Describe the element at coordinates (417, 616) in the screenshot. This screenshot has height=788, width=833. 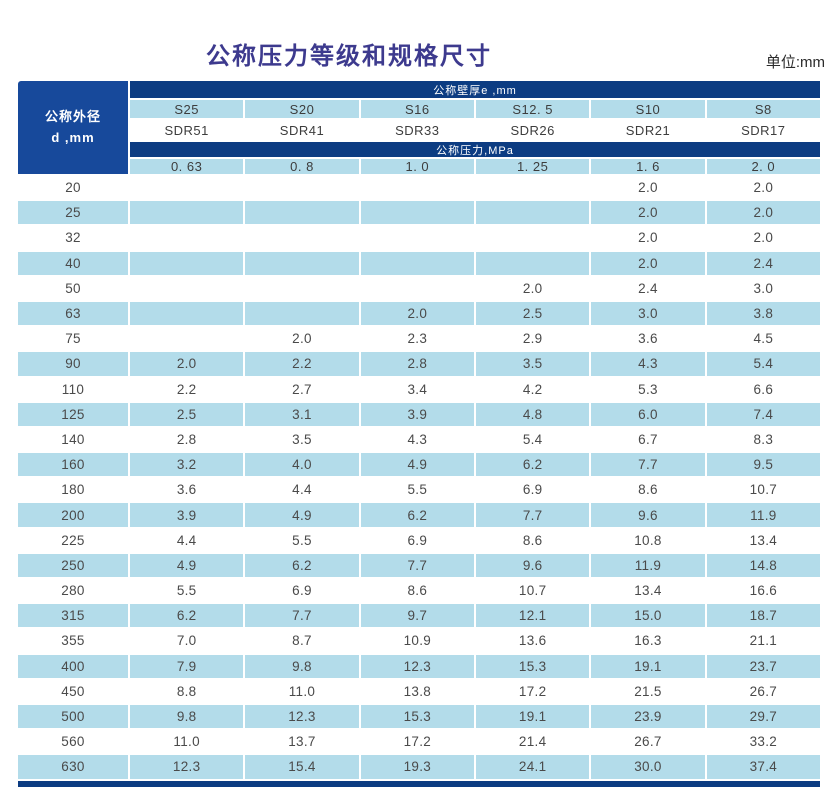
I see `value-cell: 9.7` at that location.